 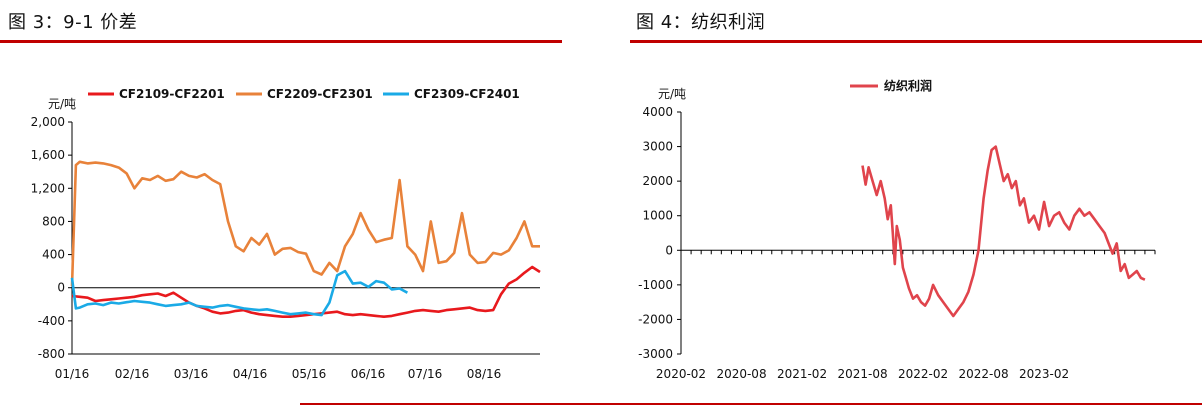 I want to click on figure-3-title: 图 3：9-1 价差, so click(x=73, y=22).